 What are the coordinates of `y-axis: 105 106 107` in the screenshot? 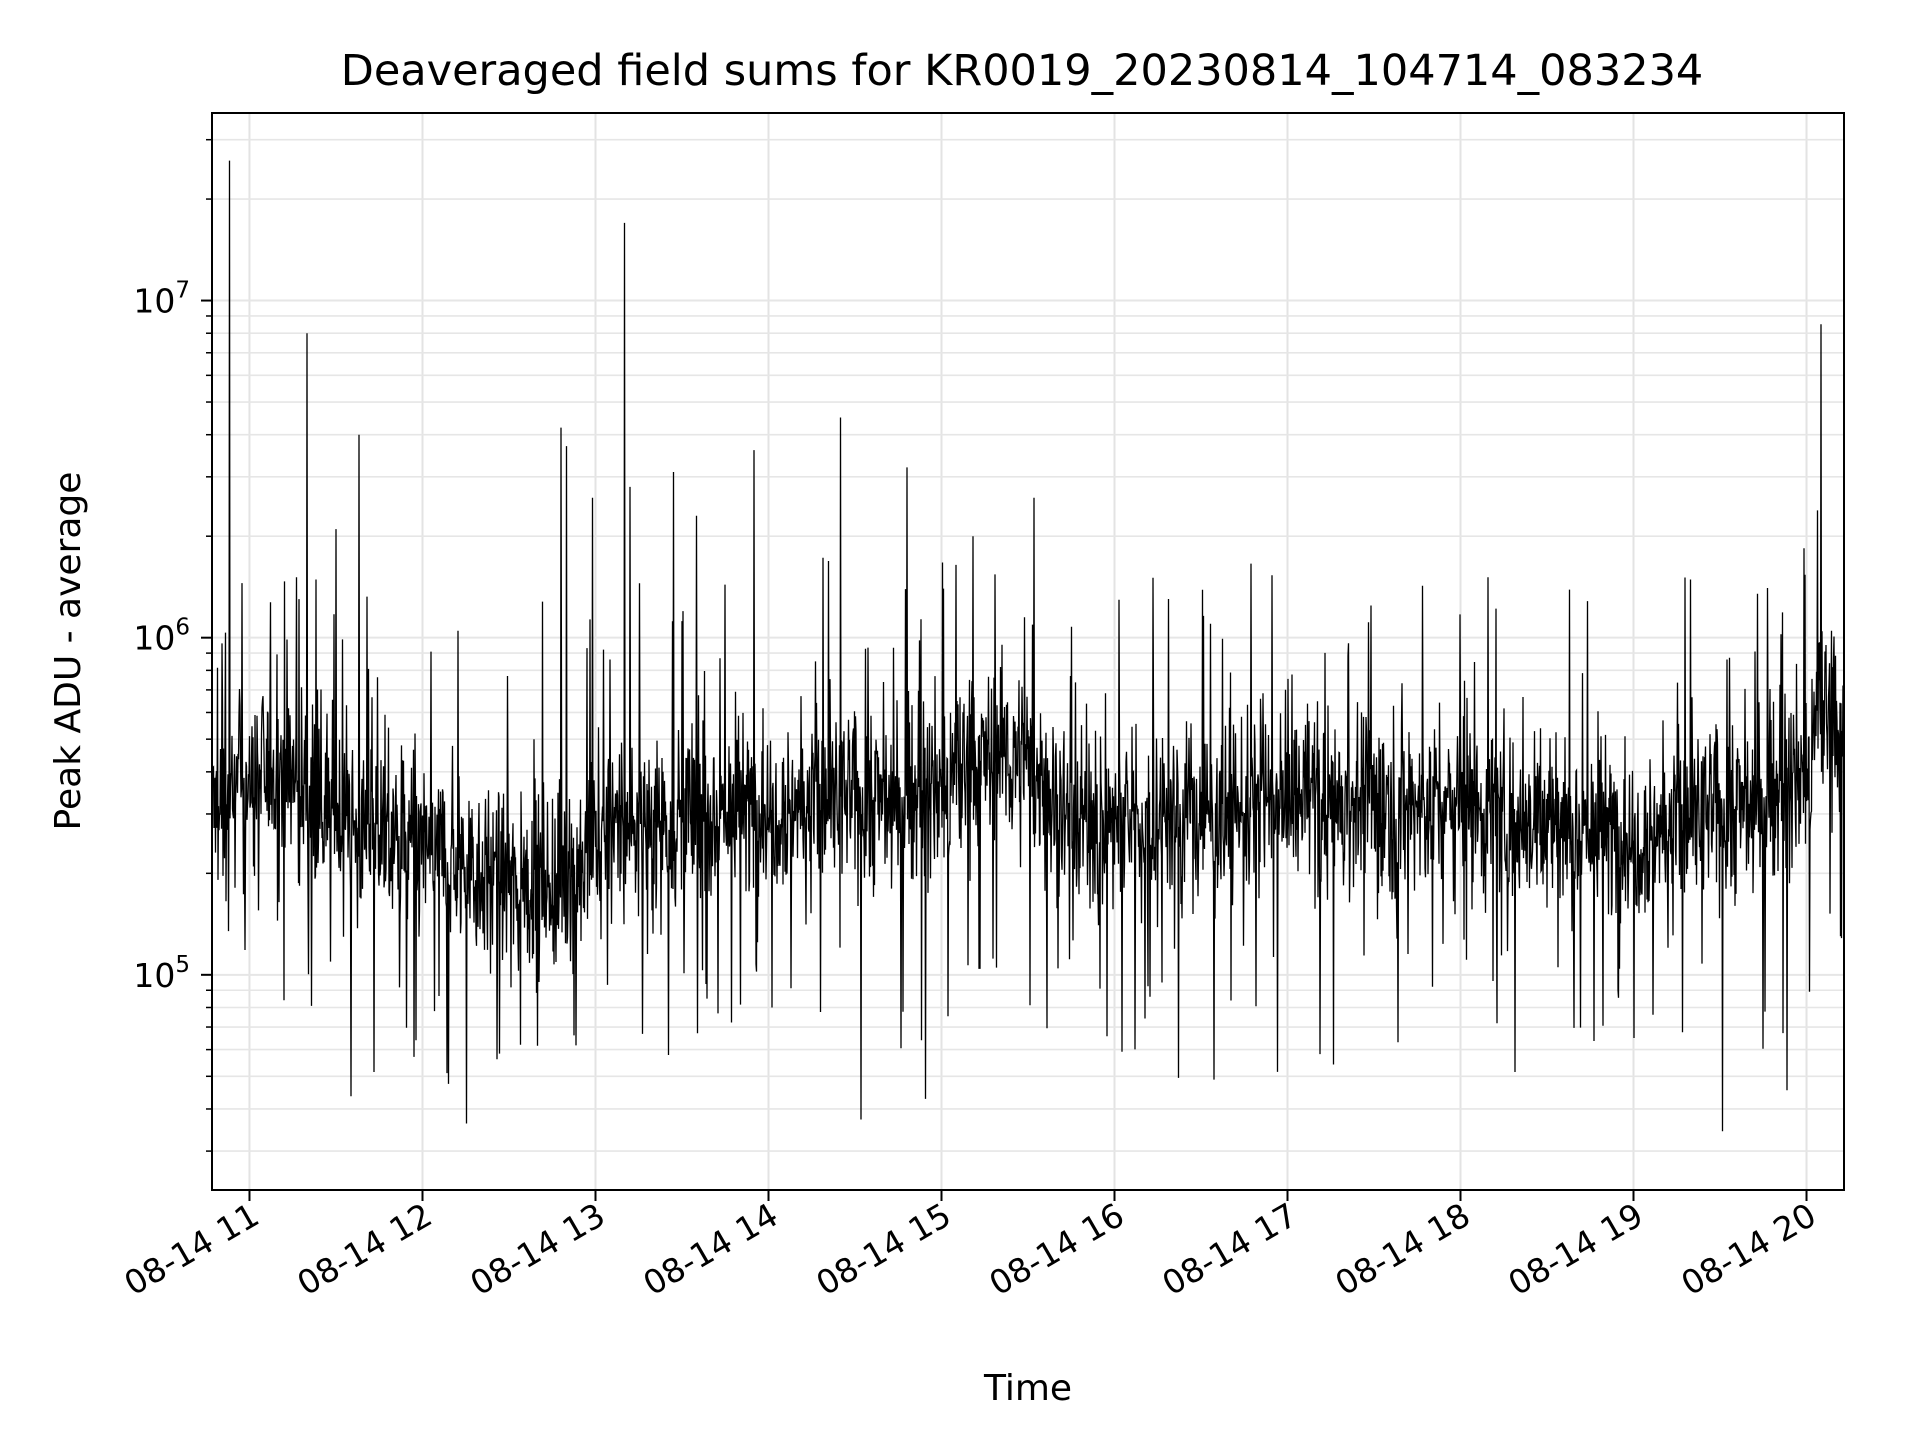 It's located at (172, 645).